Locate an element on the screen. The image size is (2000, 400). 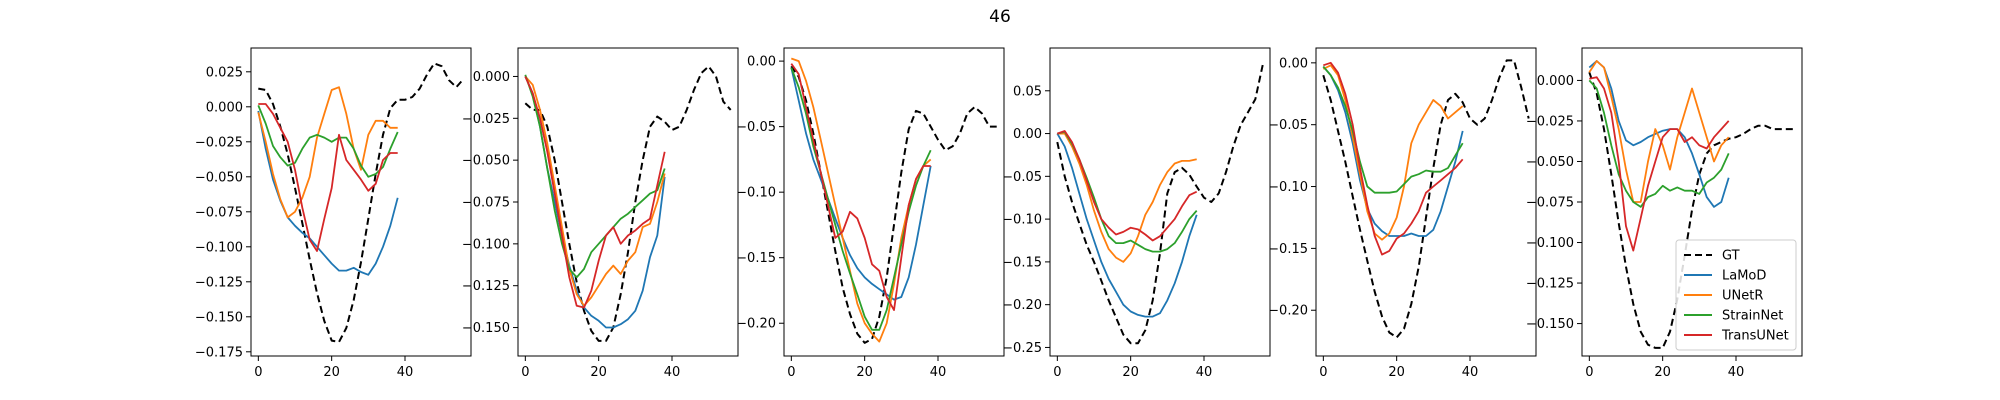
legend: GT LaMoD UNetR StrainNet TransUNet is located at coordinates (1736, 295).